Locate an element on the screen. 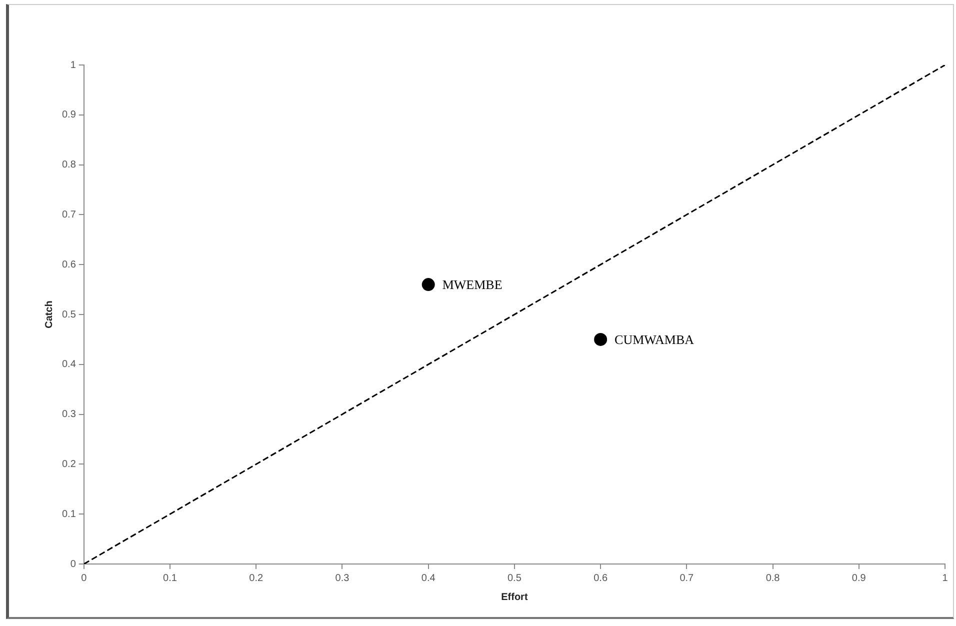 The height and width of the screenshot is (626, 956). x-tick-label: 1 is located at coordinates (945, 578).